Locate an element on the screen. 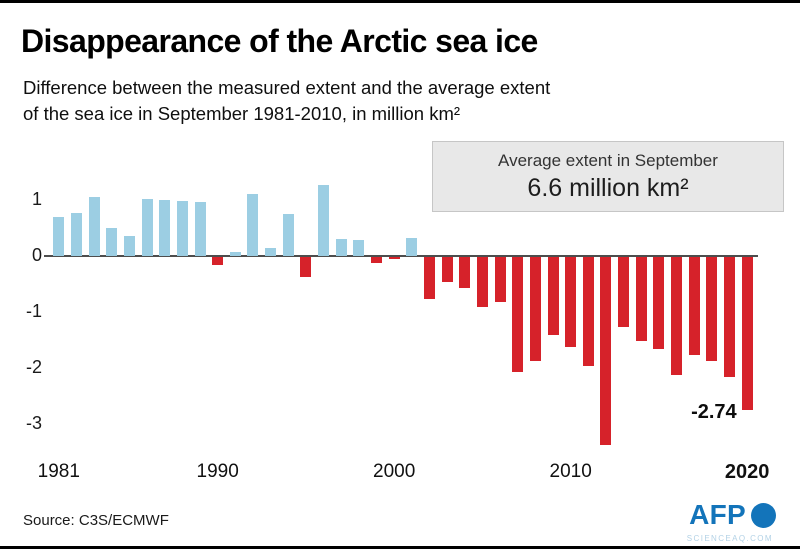 The height and width of the screenshot is (549, 800). bar-1982 is located at coordinates (76, 234).